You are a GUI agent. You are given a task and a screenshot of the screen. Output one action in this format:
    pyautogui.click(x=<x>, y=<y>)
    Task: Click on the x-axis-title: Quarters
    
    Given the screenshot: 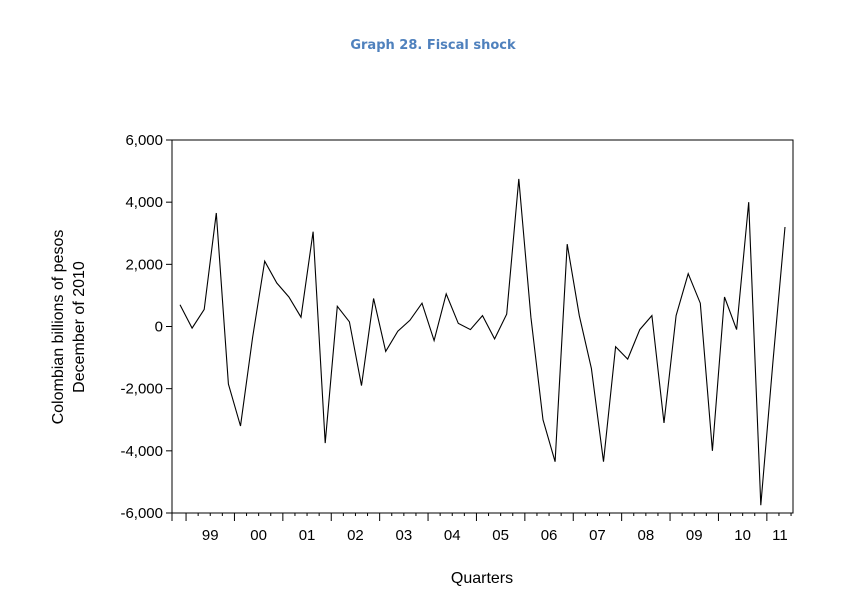 What is the action you would take?
    pyautogui.click(x=482, y=578)
    